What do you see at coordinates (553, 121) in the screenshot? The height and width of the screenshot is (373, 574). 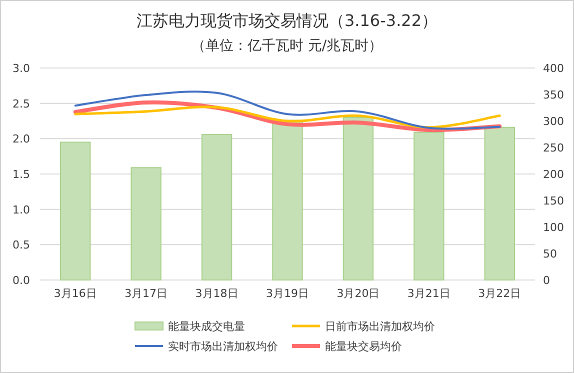 I see `y2-tick-label: 300` at bounding box center [553, 121].